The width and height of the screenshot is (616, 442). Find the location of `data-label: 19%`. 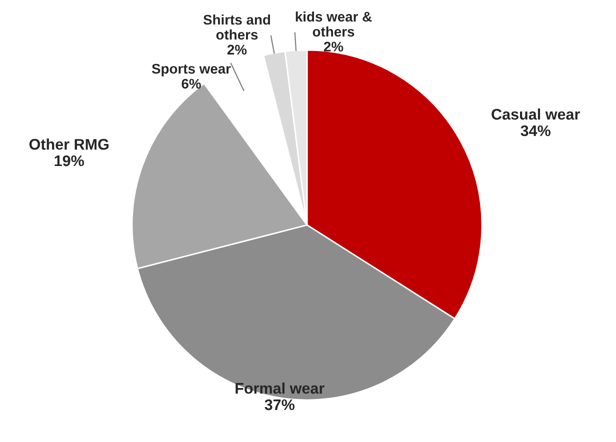

data-label: 19% is located at coordinates (69, 160).